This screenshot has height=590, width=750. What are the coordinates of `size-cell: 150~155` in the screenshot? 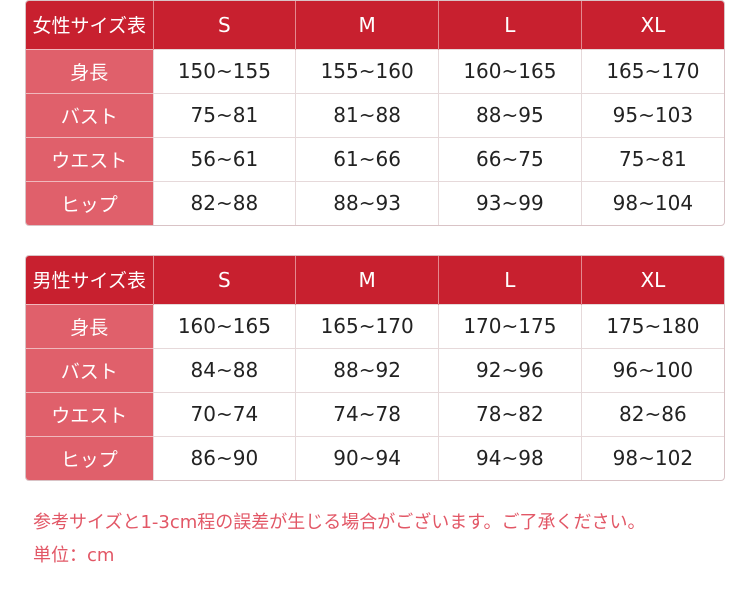 It's located at (225, 70).